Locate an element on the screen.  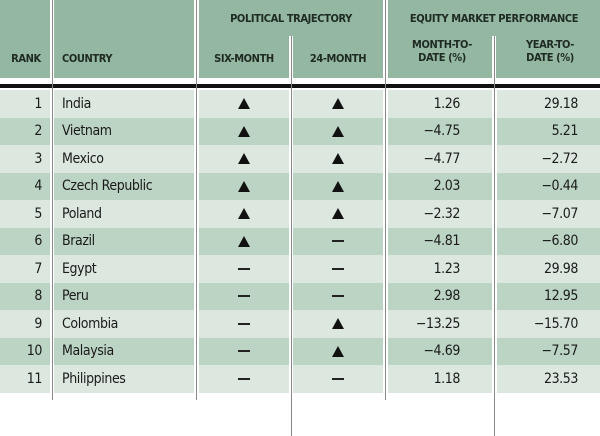
country-cell: Poland is located at coordinates (124, 214).